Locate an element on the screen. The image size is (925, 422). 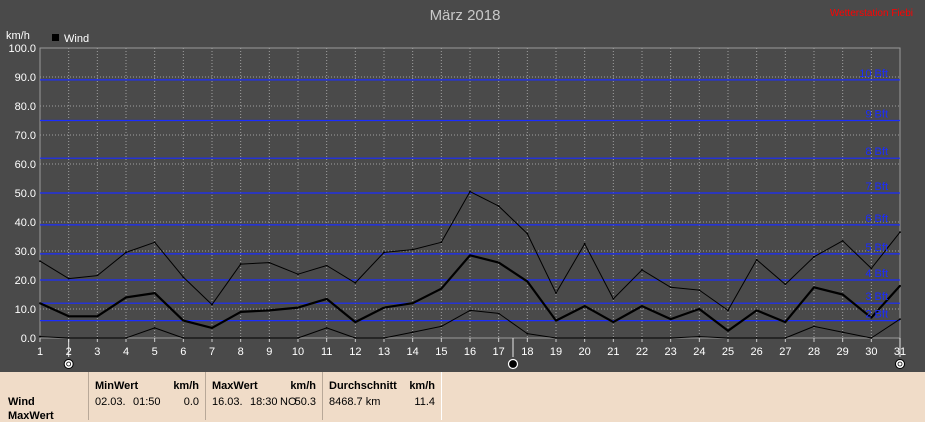
stats-max-unit: km/h is located at coordinates (303, 386).